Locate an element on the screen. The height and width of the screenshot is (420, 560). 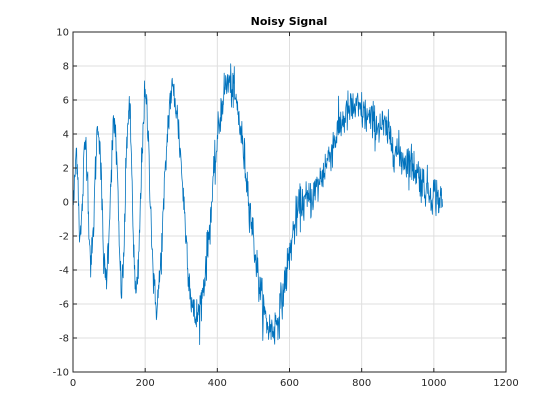
x-tick-label: 1200 is located at coordinates (505, 383).